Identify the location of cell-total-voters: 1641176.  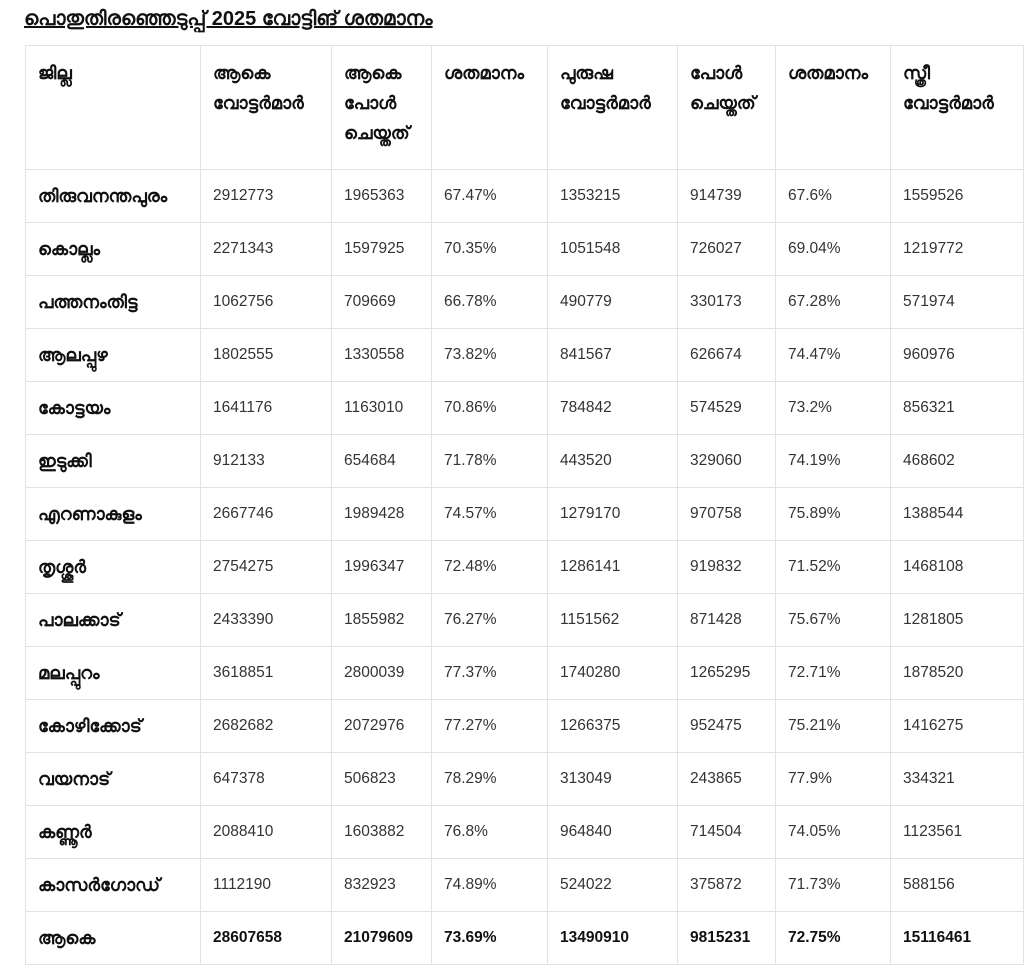
(266, 408).